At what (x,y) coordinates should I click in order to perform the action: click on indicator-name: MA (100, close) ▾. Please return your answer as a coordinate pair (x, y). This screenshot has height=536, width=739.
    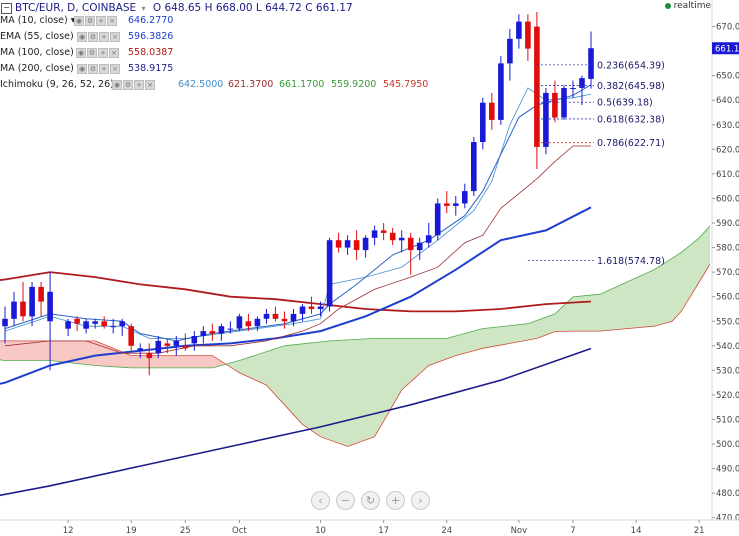
    Looking at the image, I should click on (41, 52).